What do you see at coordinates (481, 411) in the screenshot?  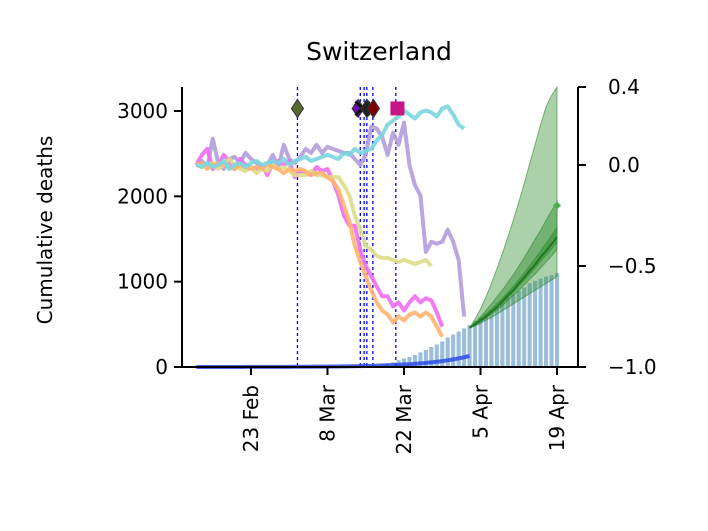 I see `x-tick-label: 5 Apr` at bounding box center [481, 411].